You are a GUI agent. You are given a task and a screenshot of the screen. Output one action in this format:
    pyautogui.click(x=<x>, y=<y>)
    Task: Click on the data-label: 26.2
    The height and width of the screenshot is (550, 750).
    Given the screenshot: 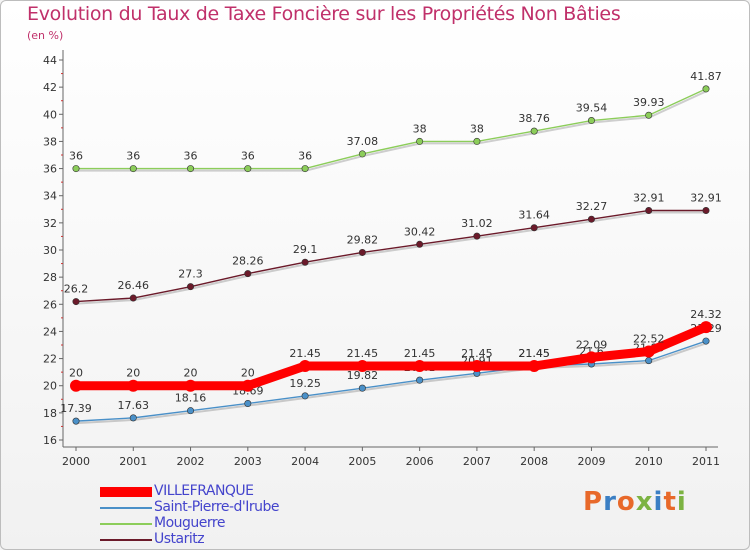 What is the action you would take?
    pyautogui.click(x=76, y=289)
    